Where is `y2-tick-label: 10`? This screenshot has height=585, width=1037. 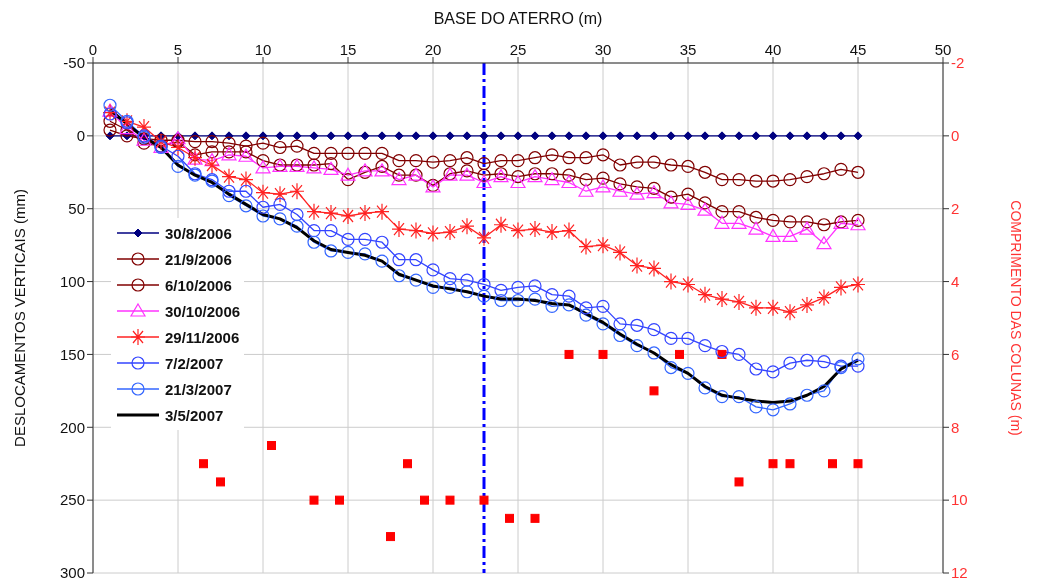 y2-tick-label: 10 is located at coordinates (959, 500).